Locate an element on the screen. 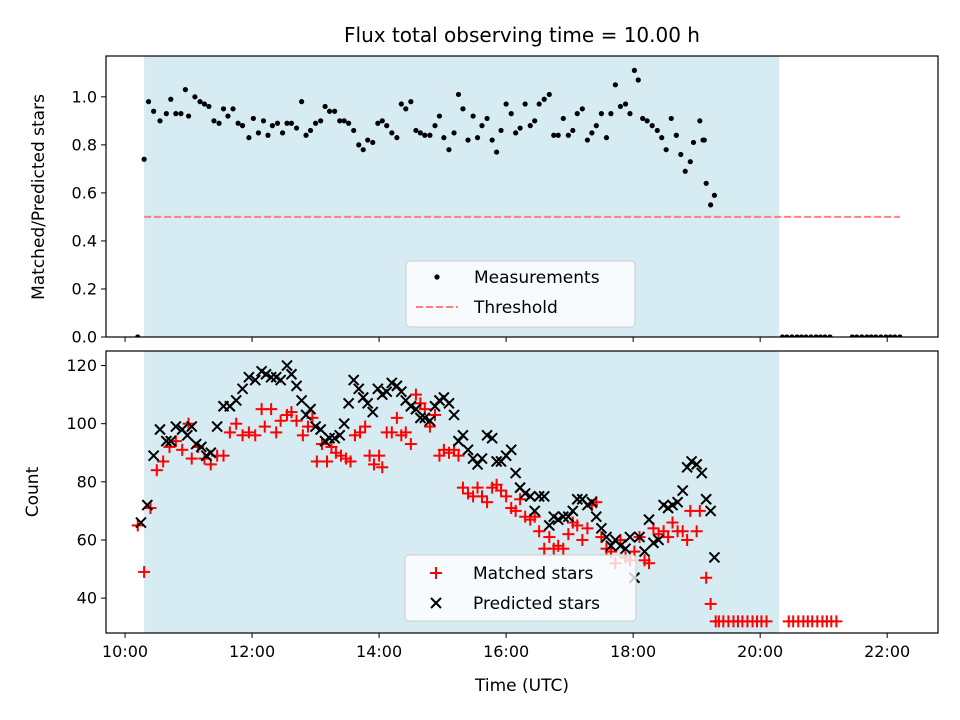 The width and height of the screenshot is (960, 720). x-tick-label: 14:00 is located at coordinates (379, 651).